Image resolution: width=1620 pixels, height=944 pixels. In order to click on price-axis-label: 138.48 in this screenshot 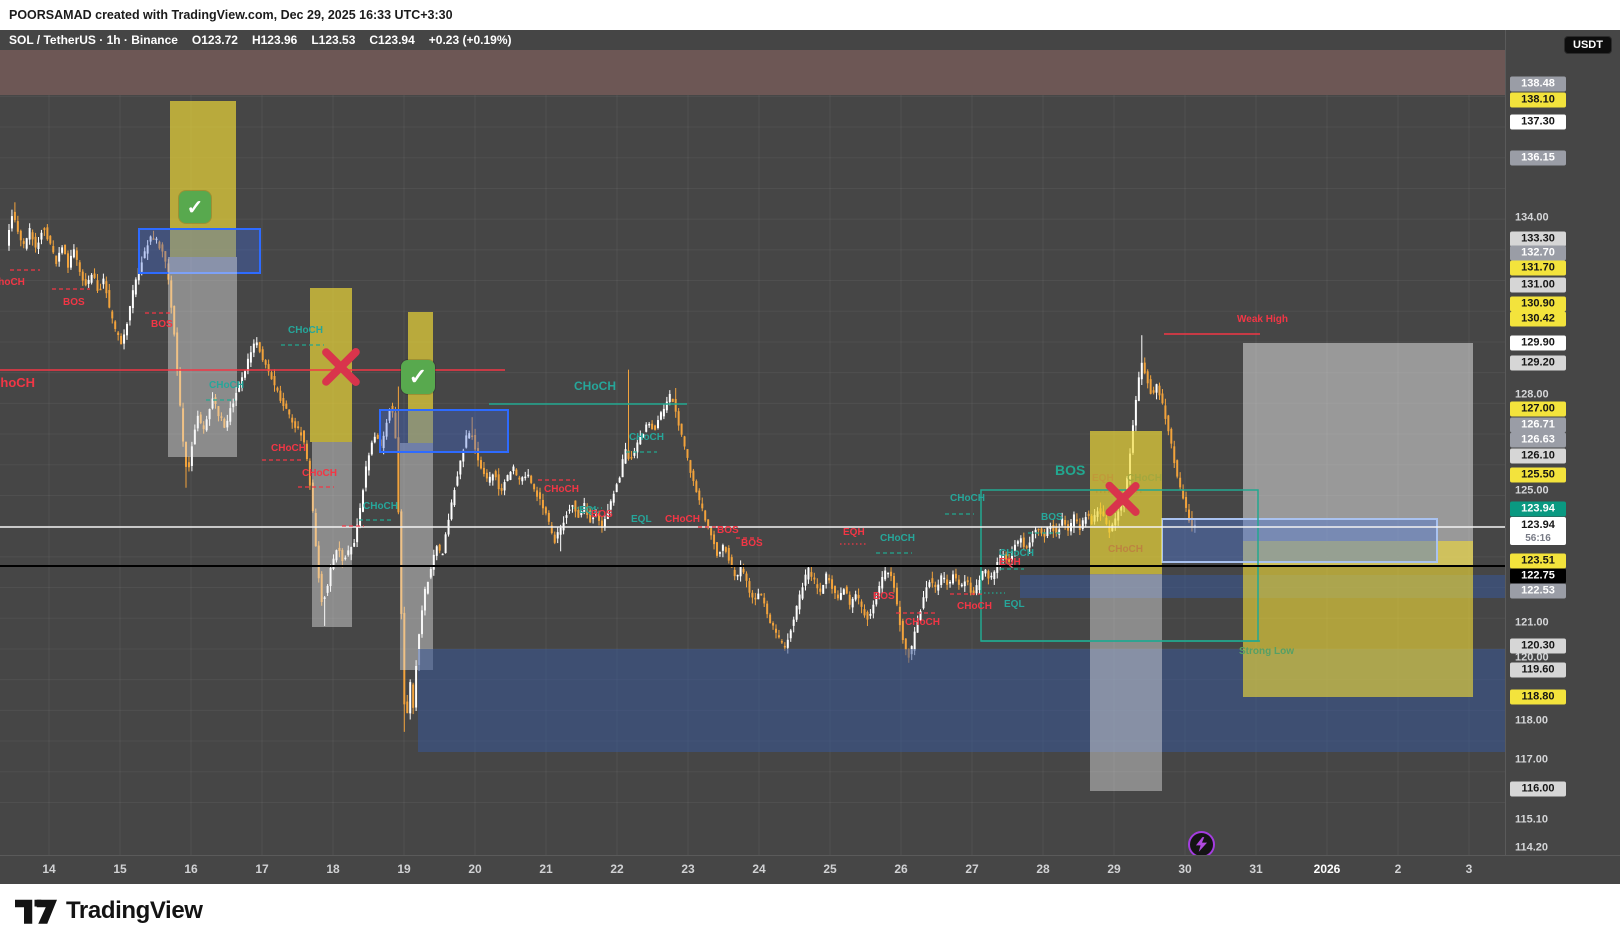, I will do `click(1538, 84)`.